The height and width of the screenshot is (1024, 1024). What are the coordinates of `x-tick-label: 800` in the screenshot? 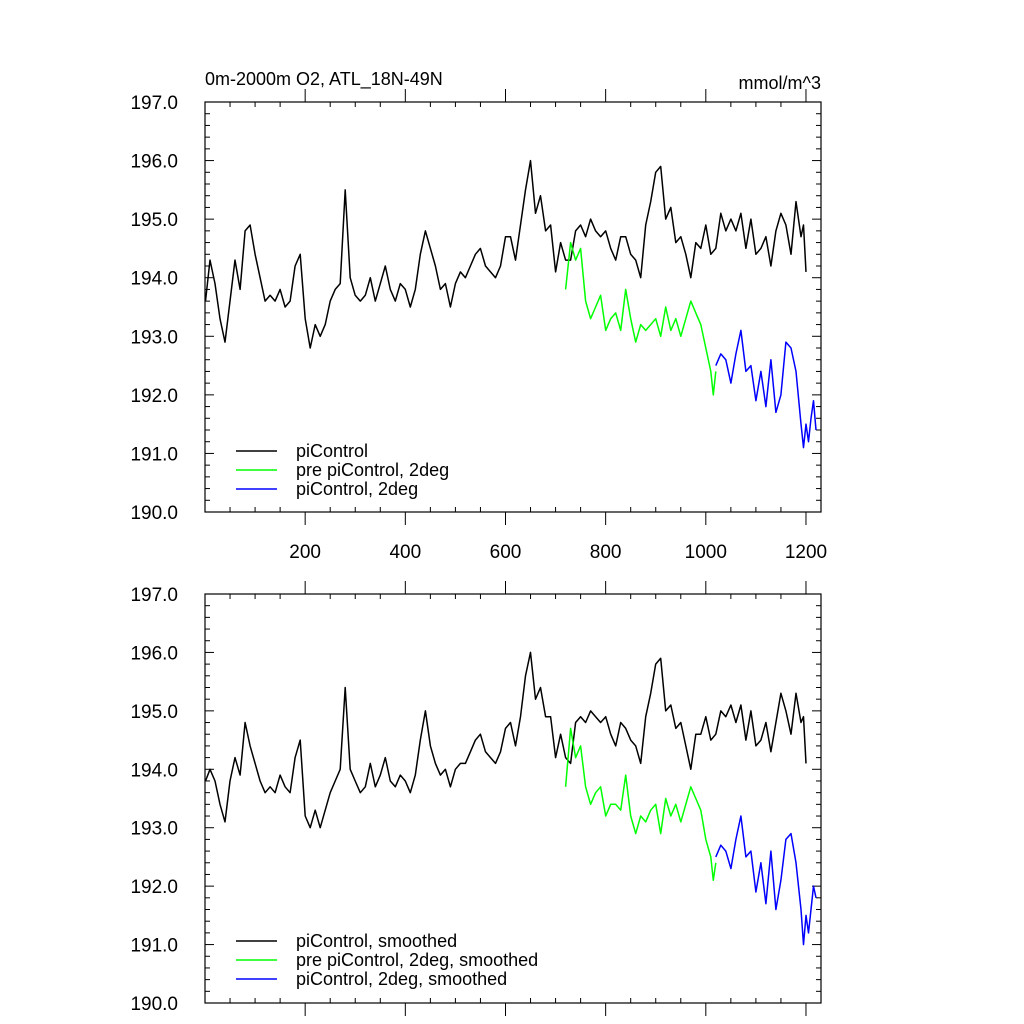 It's located at (606, 552).